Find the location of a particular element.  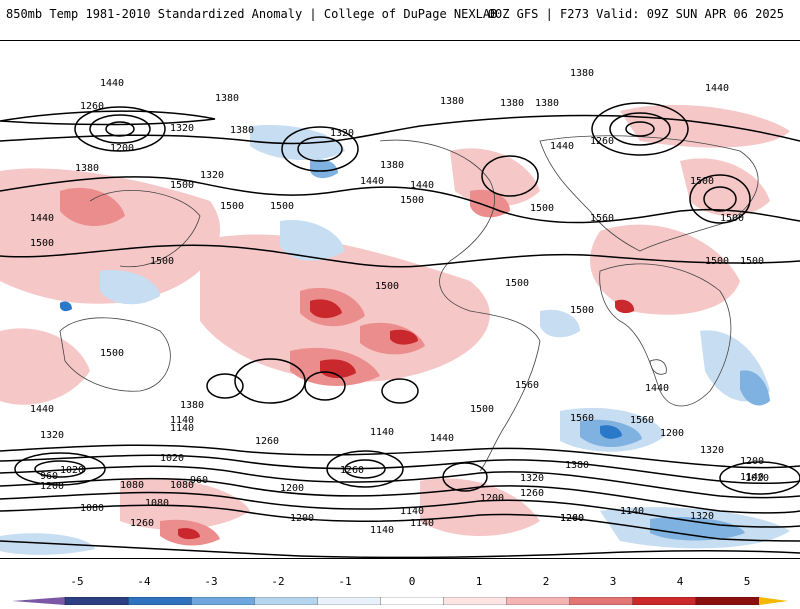

colorbar is located at coordinates (400, 598).